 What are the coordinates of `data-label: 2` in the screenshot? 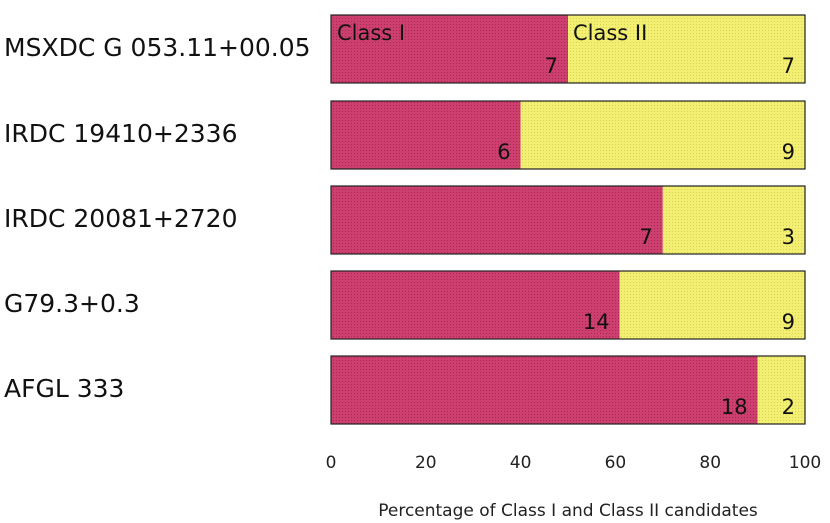 It's located at (788, 407).